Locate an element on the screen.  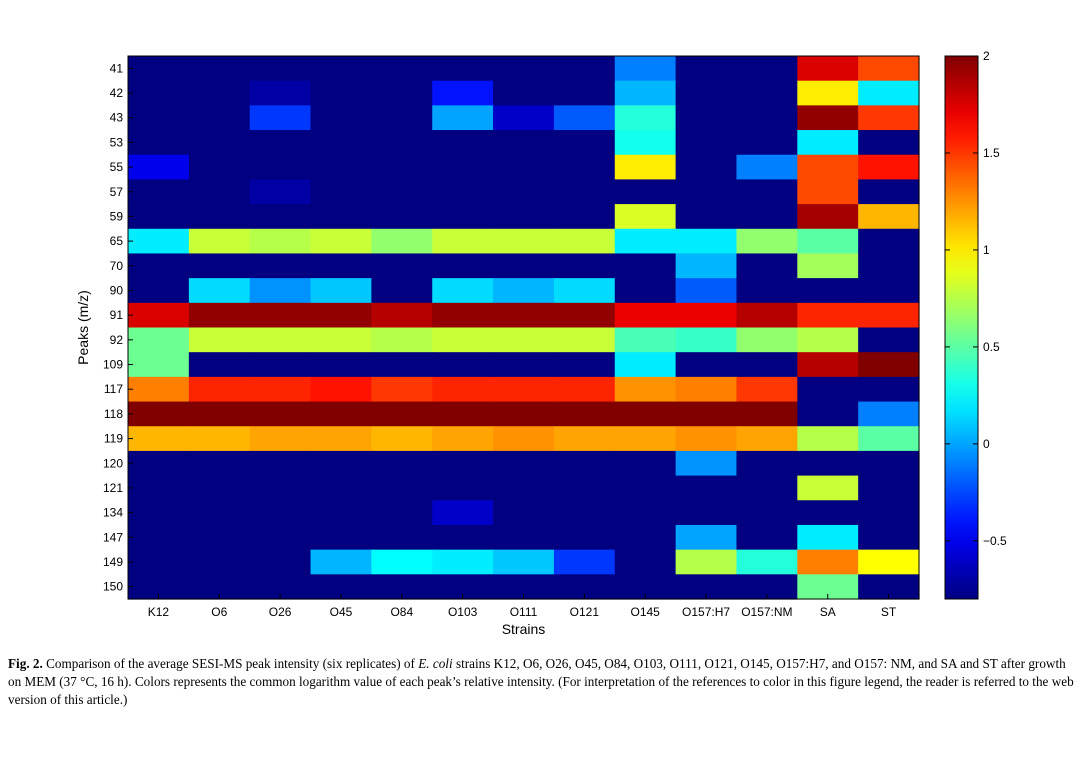
x-tick-label: O121 is located at coordinates (585, 612).